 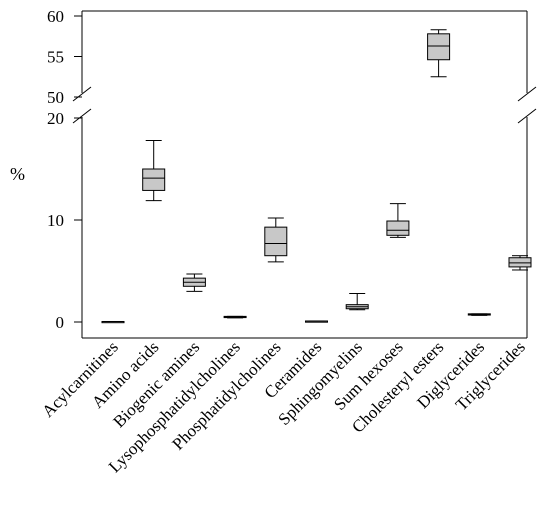 I want to click on right-axis-break-lower, so click(x=527, y=116).